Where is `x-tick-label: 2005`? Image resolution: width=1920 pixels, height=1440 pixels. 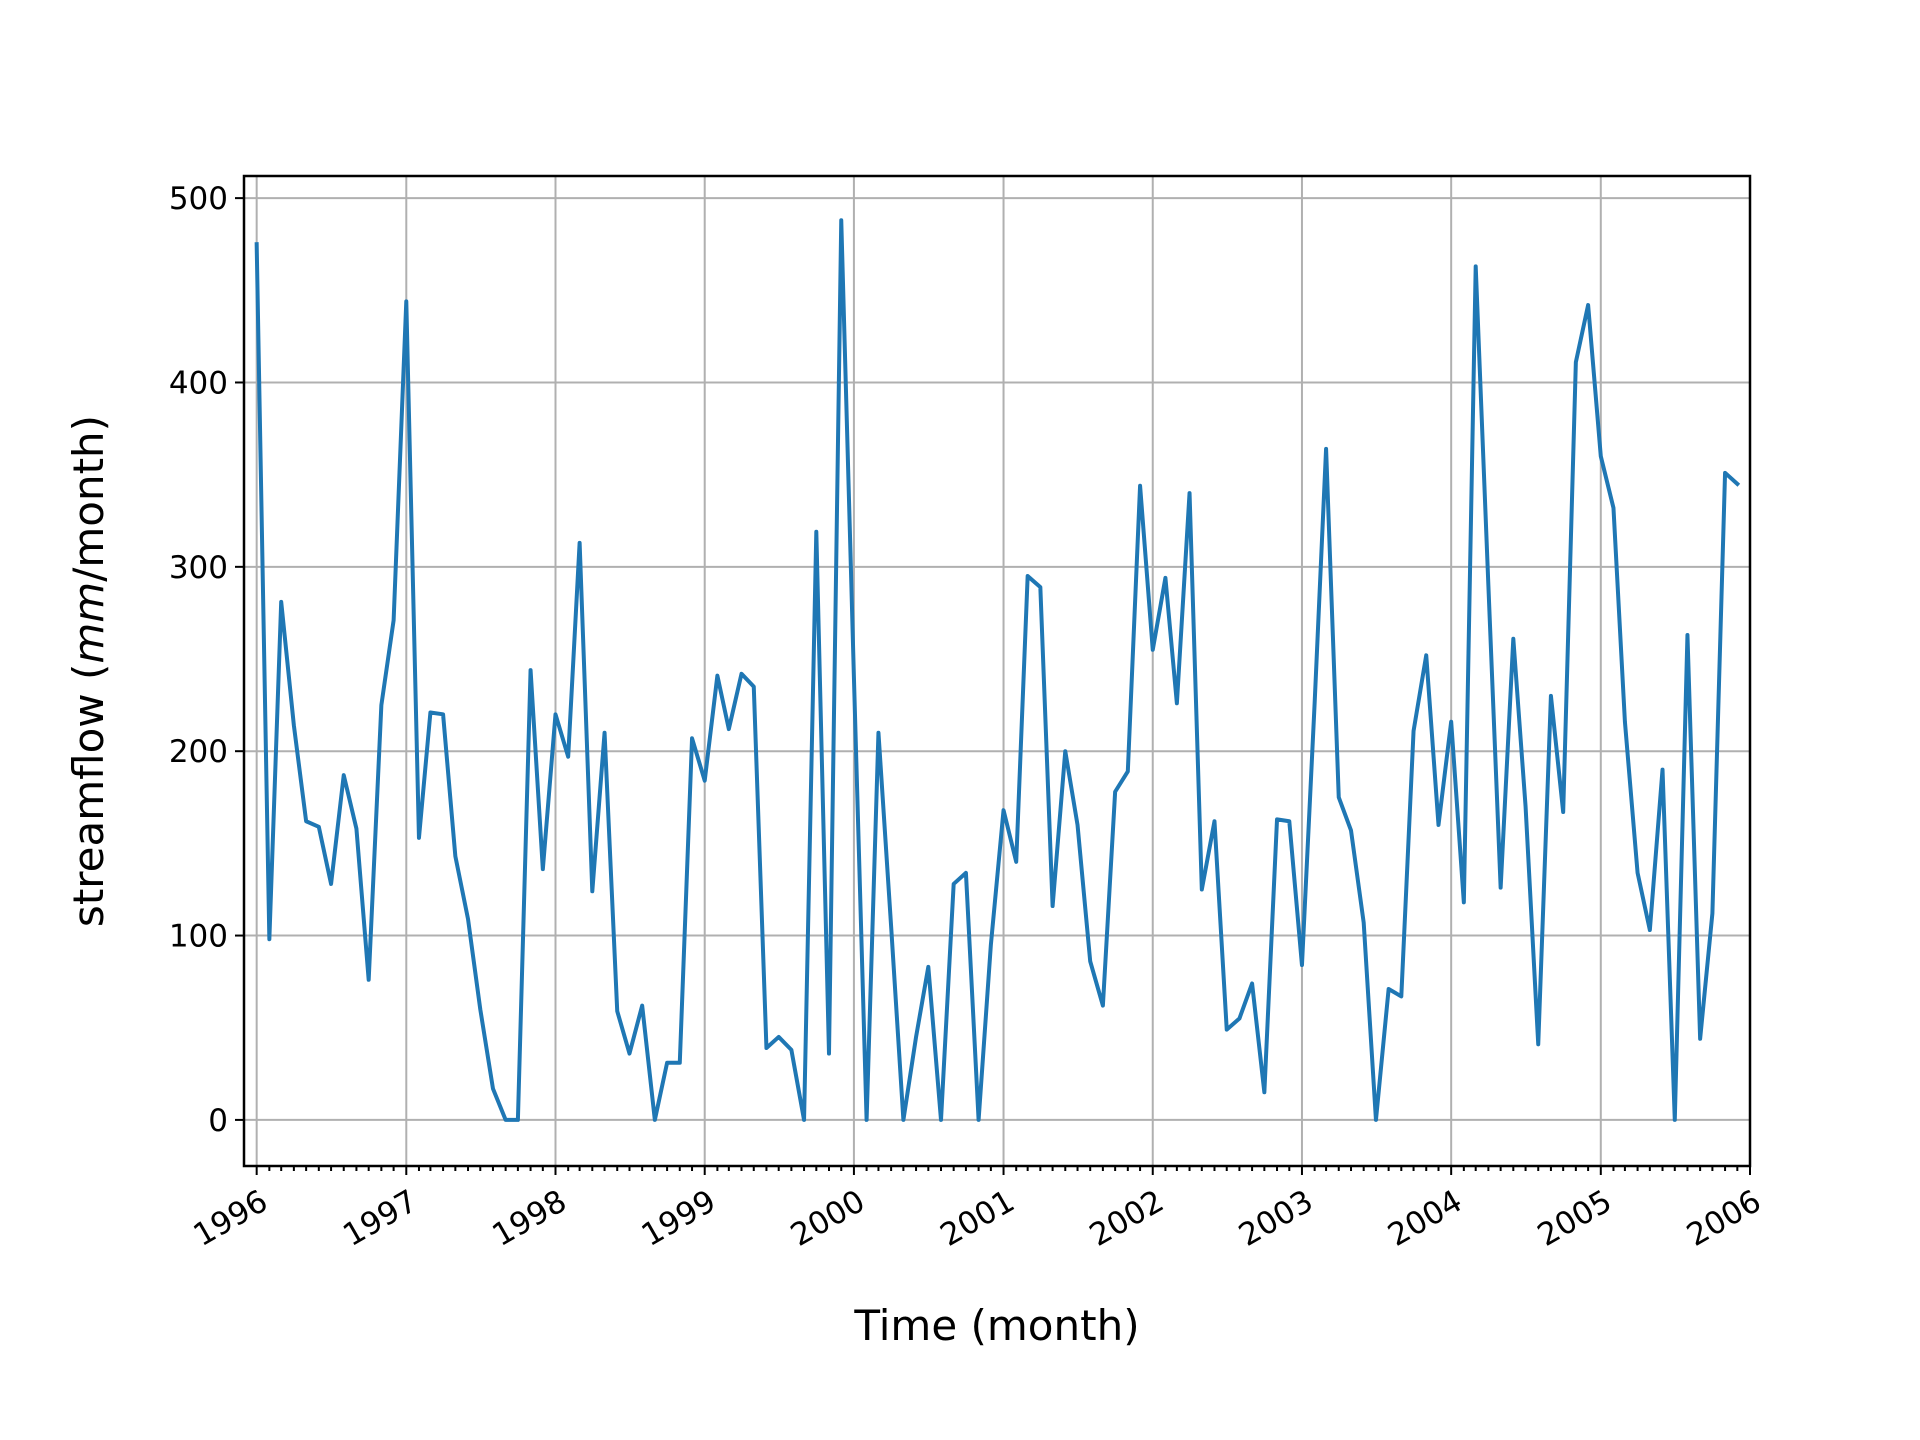
x-tick-label: 2005 is located at coordinates (1575, 1218).